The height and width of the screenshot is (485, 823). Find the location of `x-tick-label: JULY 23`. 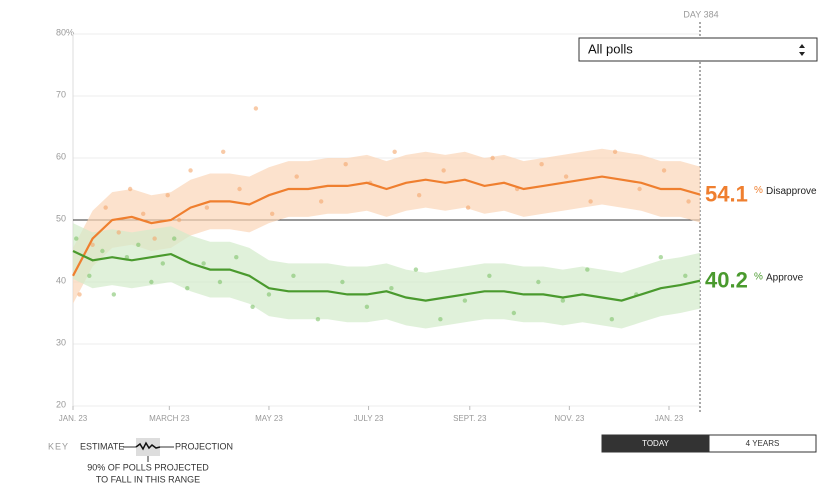

x-tick-label: JULY 23 is located at coordinates (369, 418).